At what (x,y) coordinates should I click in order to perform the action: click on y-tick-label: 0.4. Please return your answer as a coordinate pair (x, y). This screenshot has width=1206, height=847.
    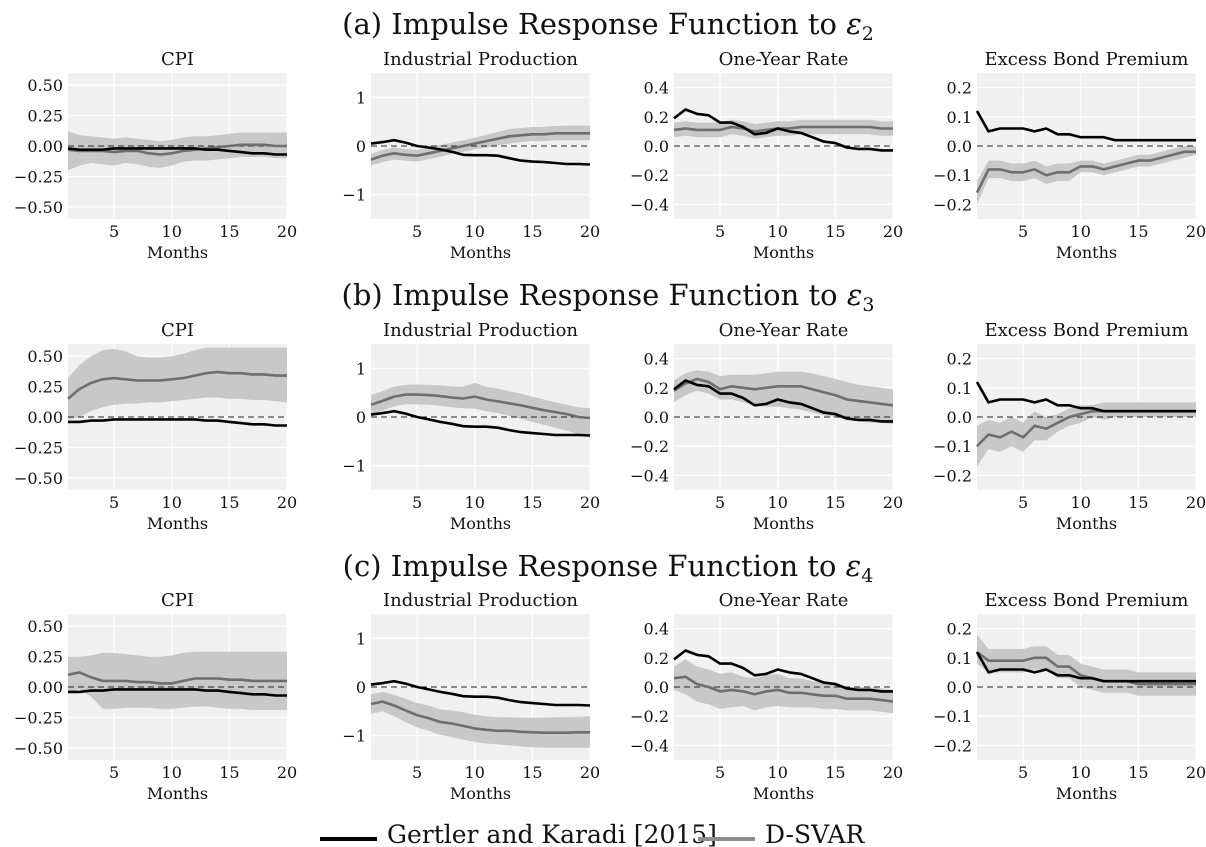
    Looking at the image, I should click on (656, 359).